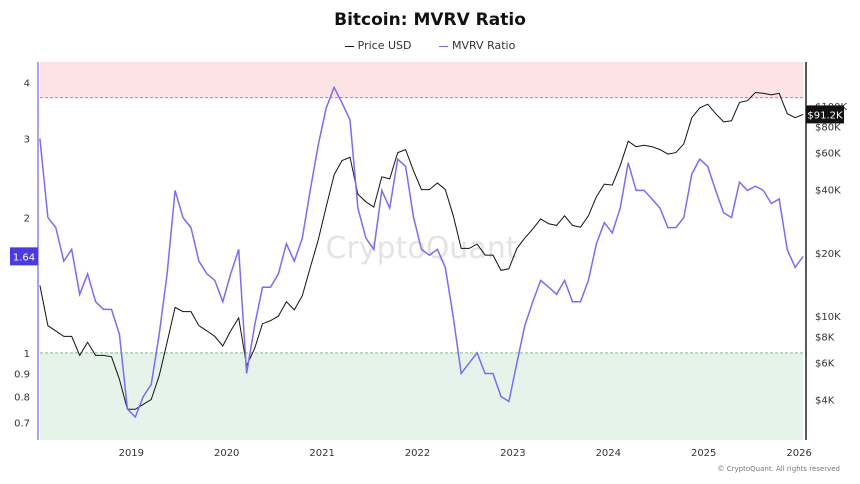 The width and height of the screenshot is (860, 484). Describe the element at coordinates (778, 469) in the screenshot. I see `copyright-footer: © CryptoQuant. All rights reserved` at that location.